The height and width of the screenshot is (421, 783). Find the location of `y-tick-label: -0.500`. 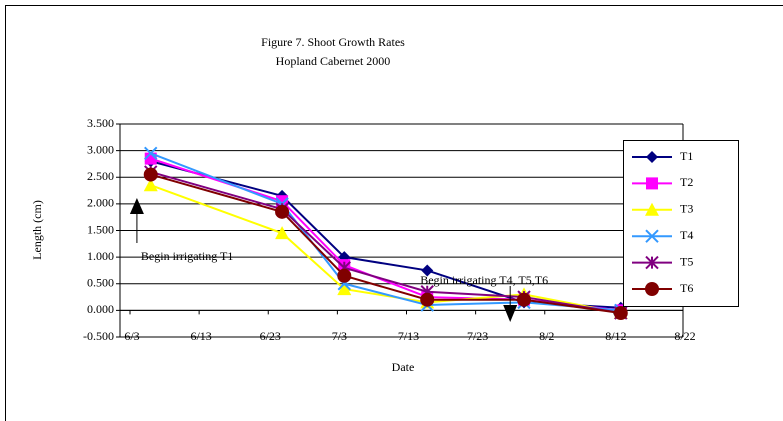

y-tick-label: -0.500 is located at coordinates (98, 336).